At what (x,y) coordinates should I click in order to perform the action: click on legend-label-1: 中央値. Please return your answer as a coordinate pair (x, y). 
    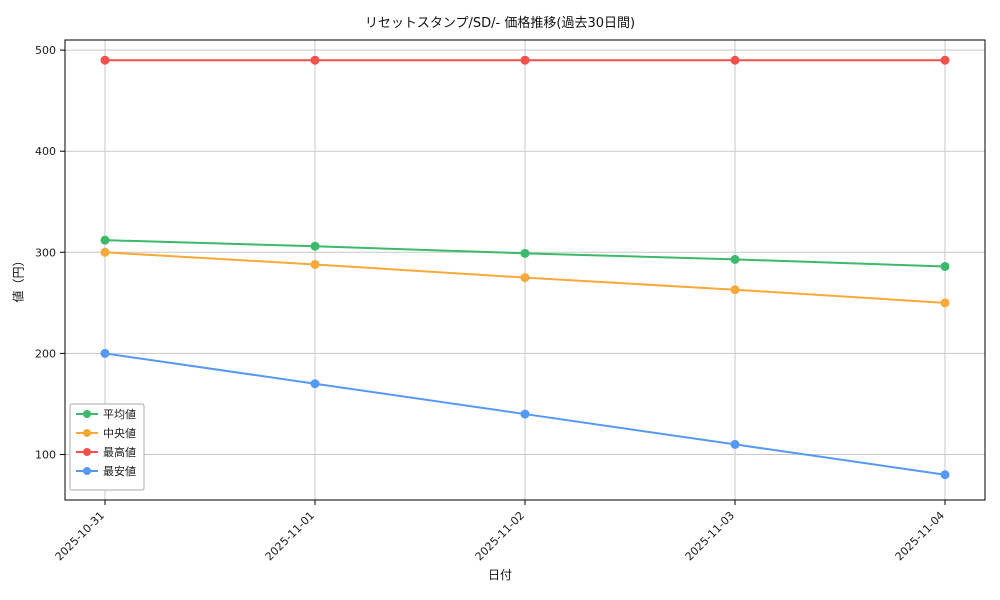
    Looking at the image, I should click on (119, 433).